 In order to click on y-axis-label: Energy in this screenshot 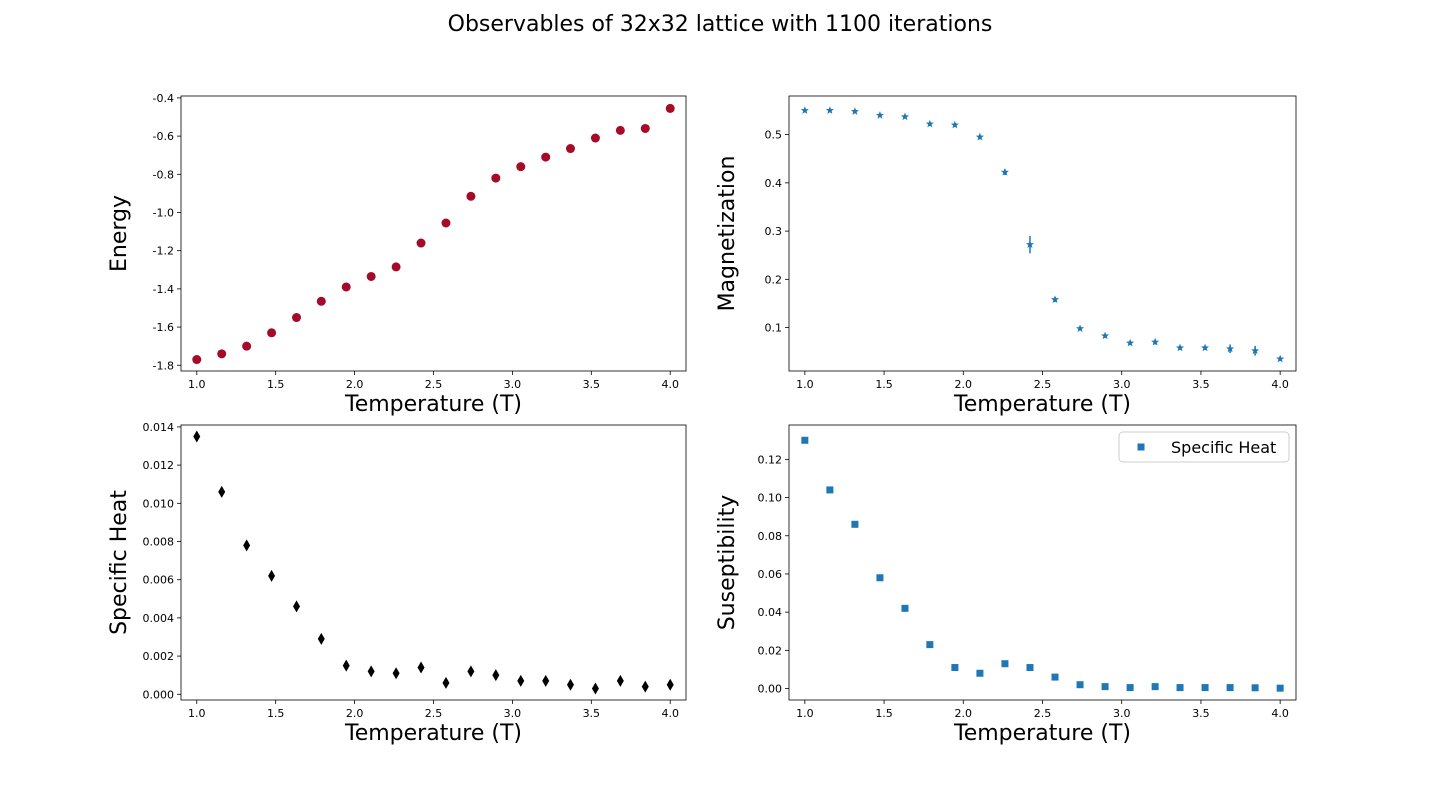, I will do `click(119, 233)`.